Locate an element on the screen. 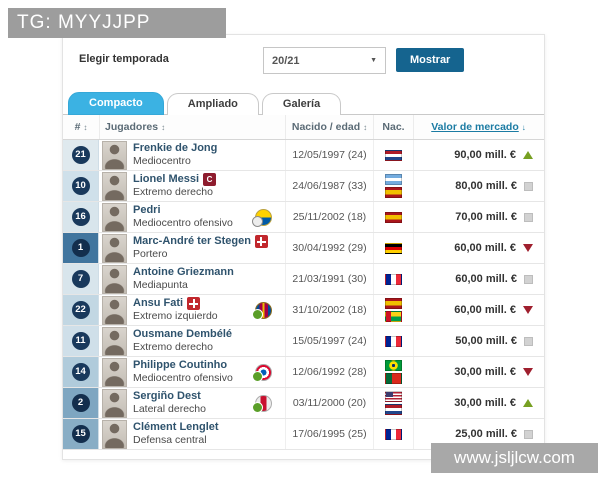 The image size is (600, 480). market-value-link: 50,00 mill. € is located at coordinates (486, 341).